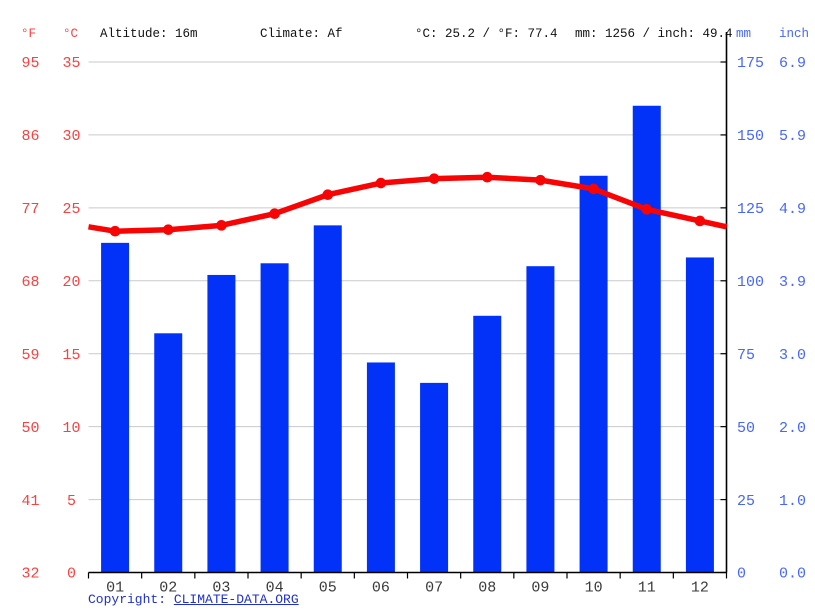  I want to click on month-label-08: 08, so click(487, 588).